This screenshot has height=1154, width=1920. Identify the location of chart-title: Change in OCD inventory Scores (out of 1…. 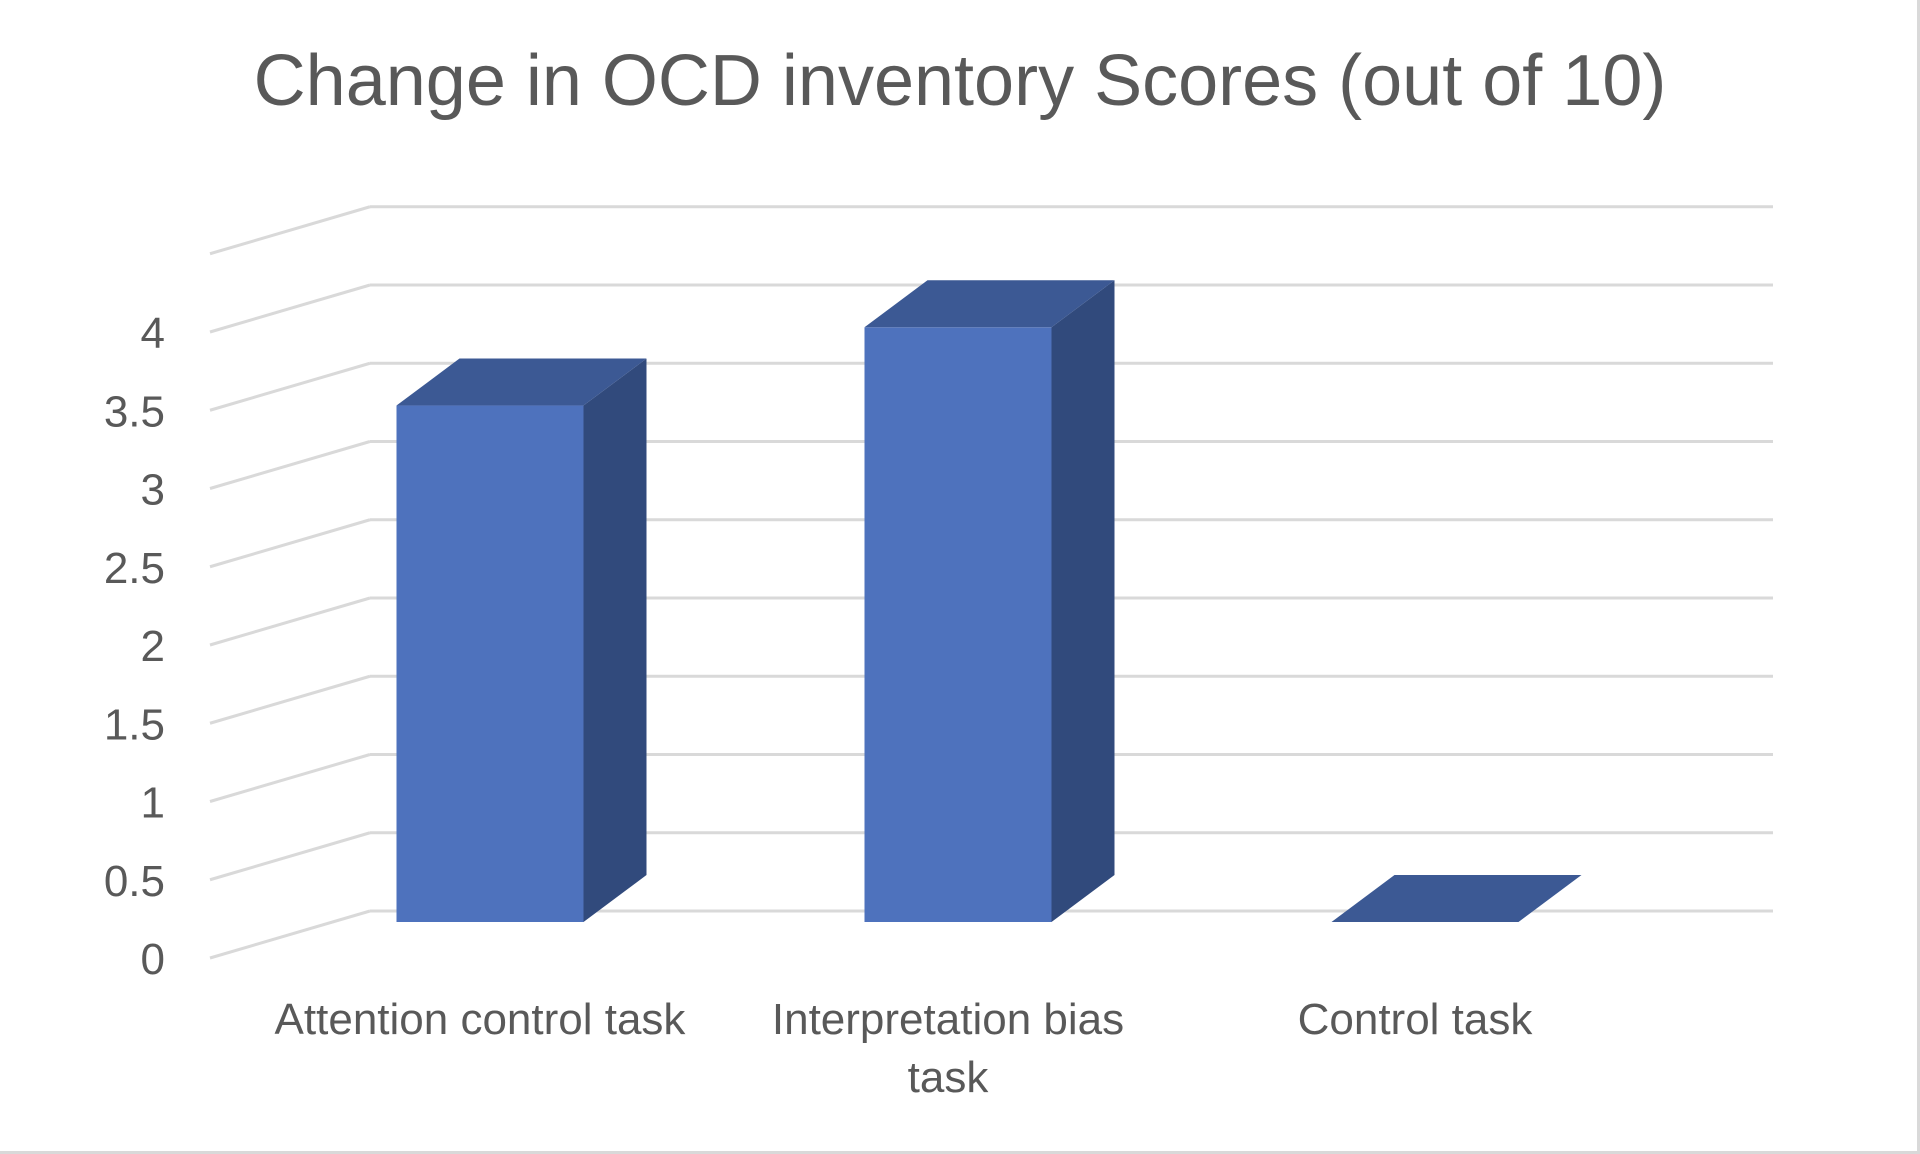
(960, 81).